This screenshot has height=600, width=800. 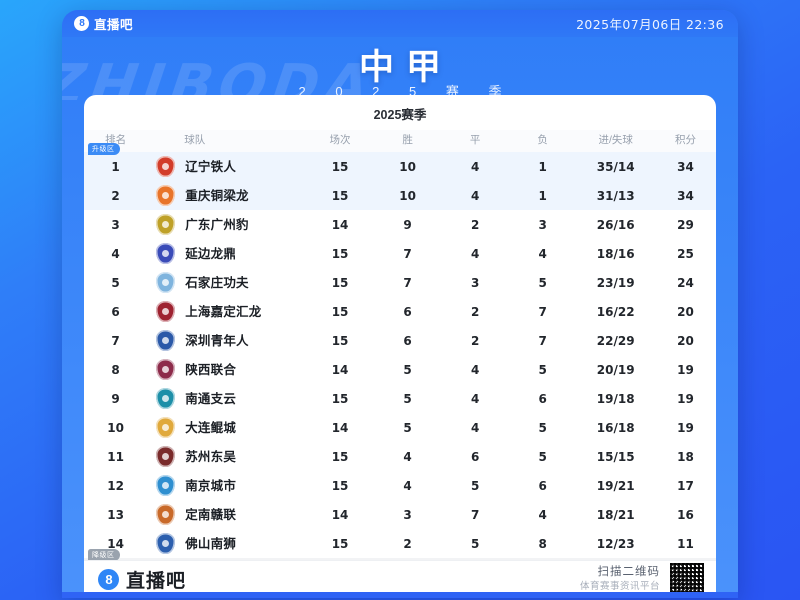 I want to click on table-row: 3 广东广州豹 14 9 2 3 26/16 29, so click(x=400, y=225).